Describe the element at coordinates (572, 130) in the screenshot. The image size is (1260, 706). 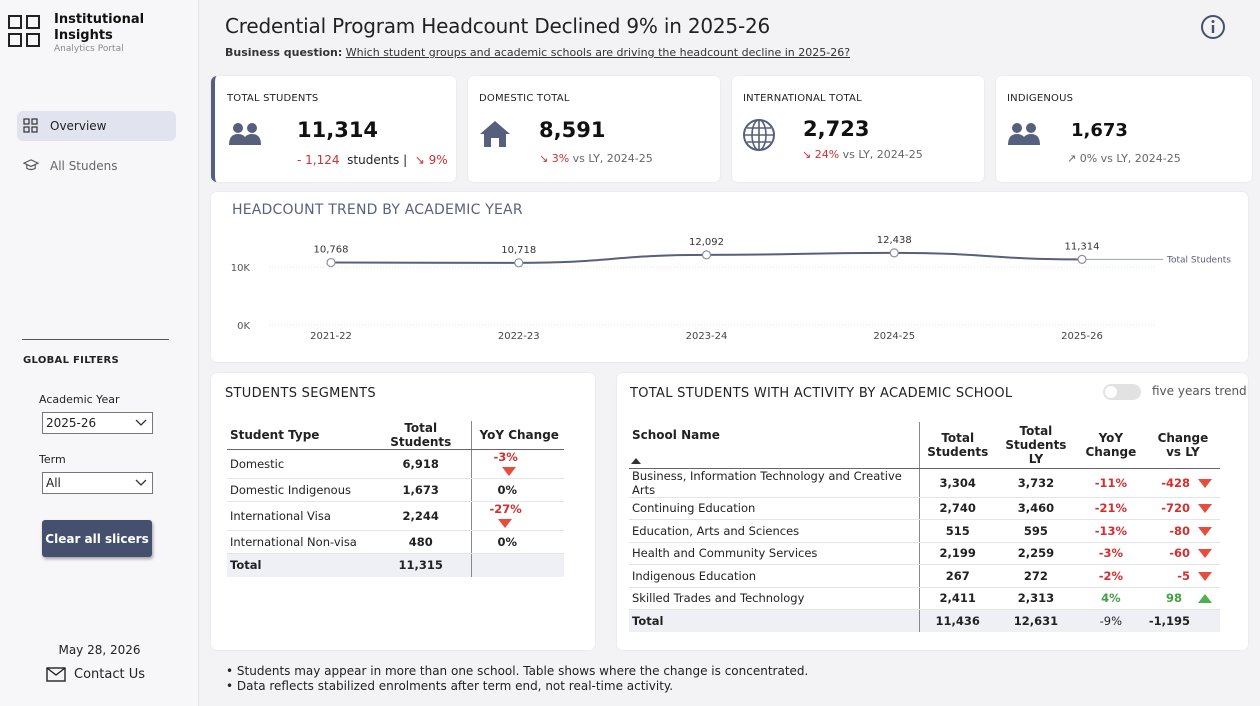
I see `kpi-value: 8,591` at that location.